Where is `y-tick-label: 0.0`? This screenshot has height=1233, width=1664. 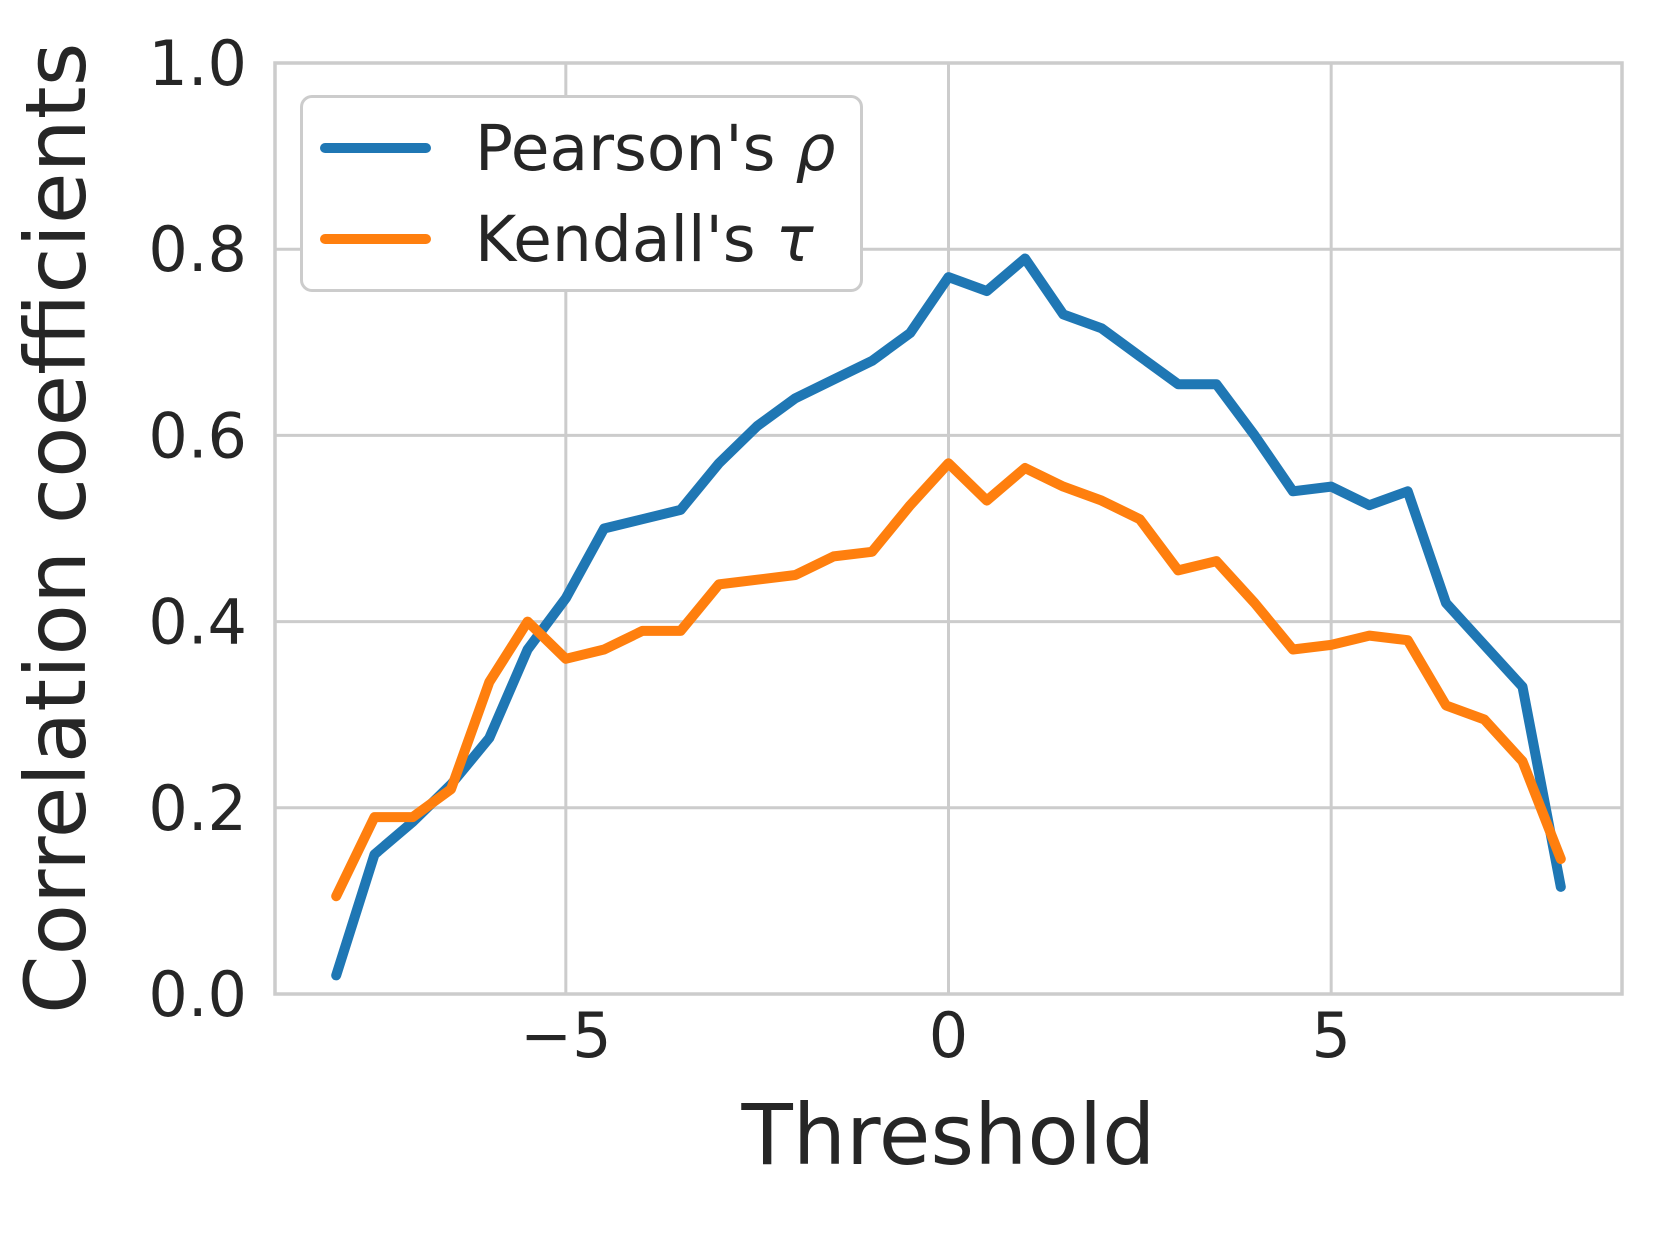 y-tick-label: 0.0 is located at coordinates (197, 994).